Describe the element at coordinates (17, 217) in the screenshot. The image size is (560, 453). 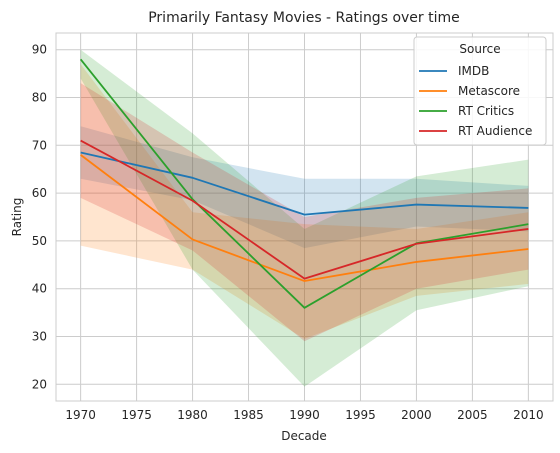
I see `y-axis-label: Rating` at that location.